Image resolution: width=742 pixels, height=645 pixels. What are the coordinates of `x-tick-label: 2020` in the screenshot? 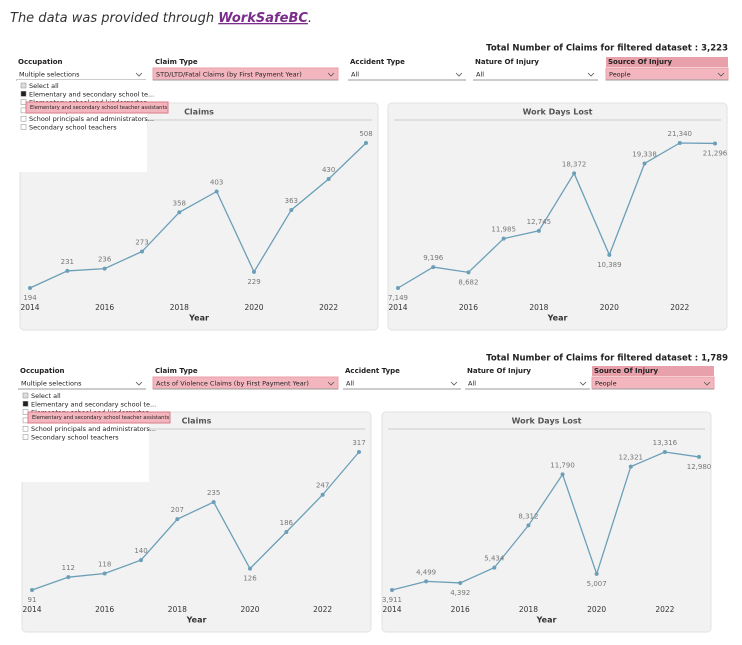 It's located at (249, 609).